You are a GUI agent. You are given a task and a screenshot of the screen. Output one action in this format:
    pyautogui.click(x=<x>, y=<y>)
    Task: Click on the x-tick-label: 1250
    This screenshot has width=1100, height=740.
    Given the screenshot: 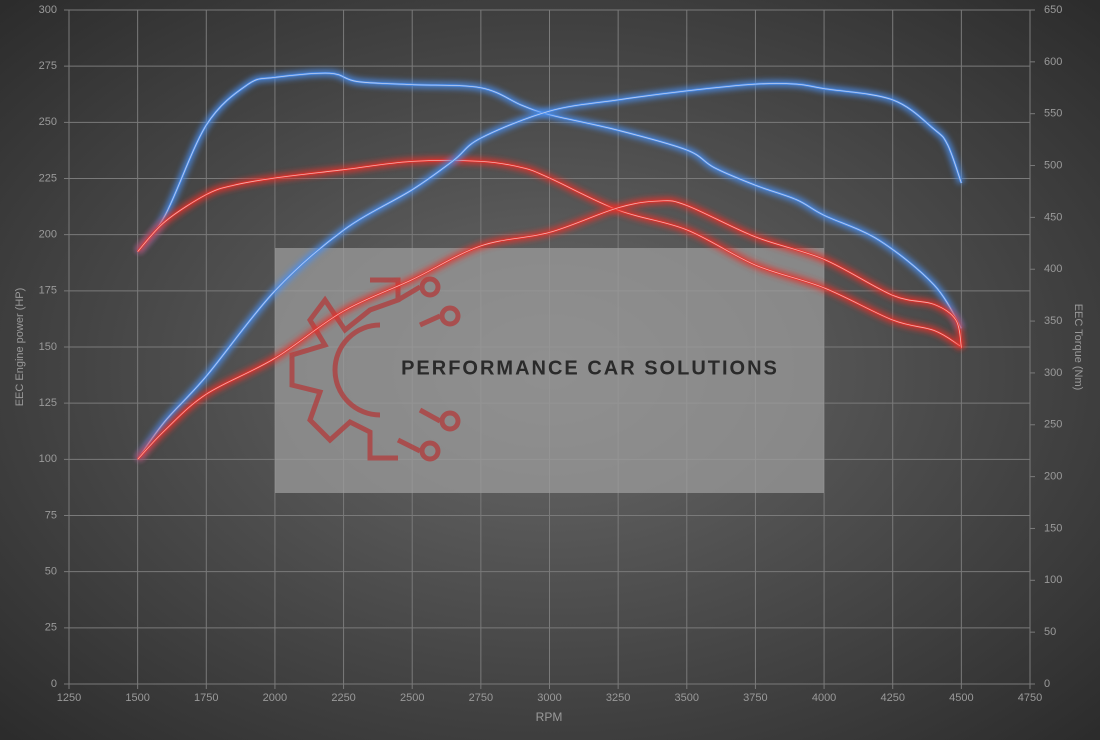 What is the action you would take?
    pyautogui.click(x=69, y=698)
    